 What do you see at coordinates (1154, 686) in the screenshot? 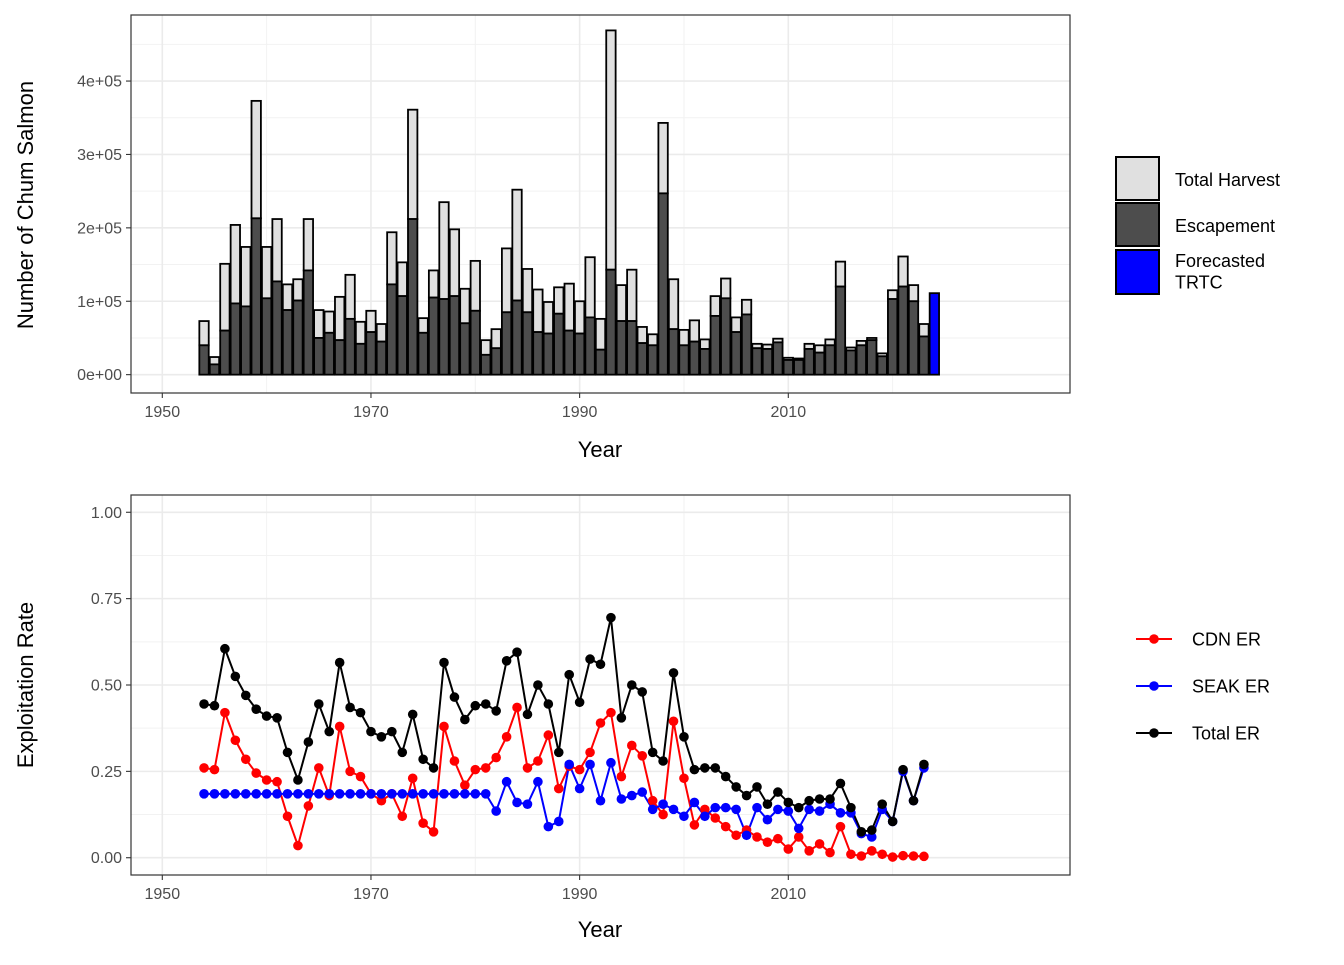
I see `legend-key-point-seak-er` at bounding box center [1154, 686].